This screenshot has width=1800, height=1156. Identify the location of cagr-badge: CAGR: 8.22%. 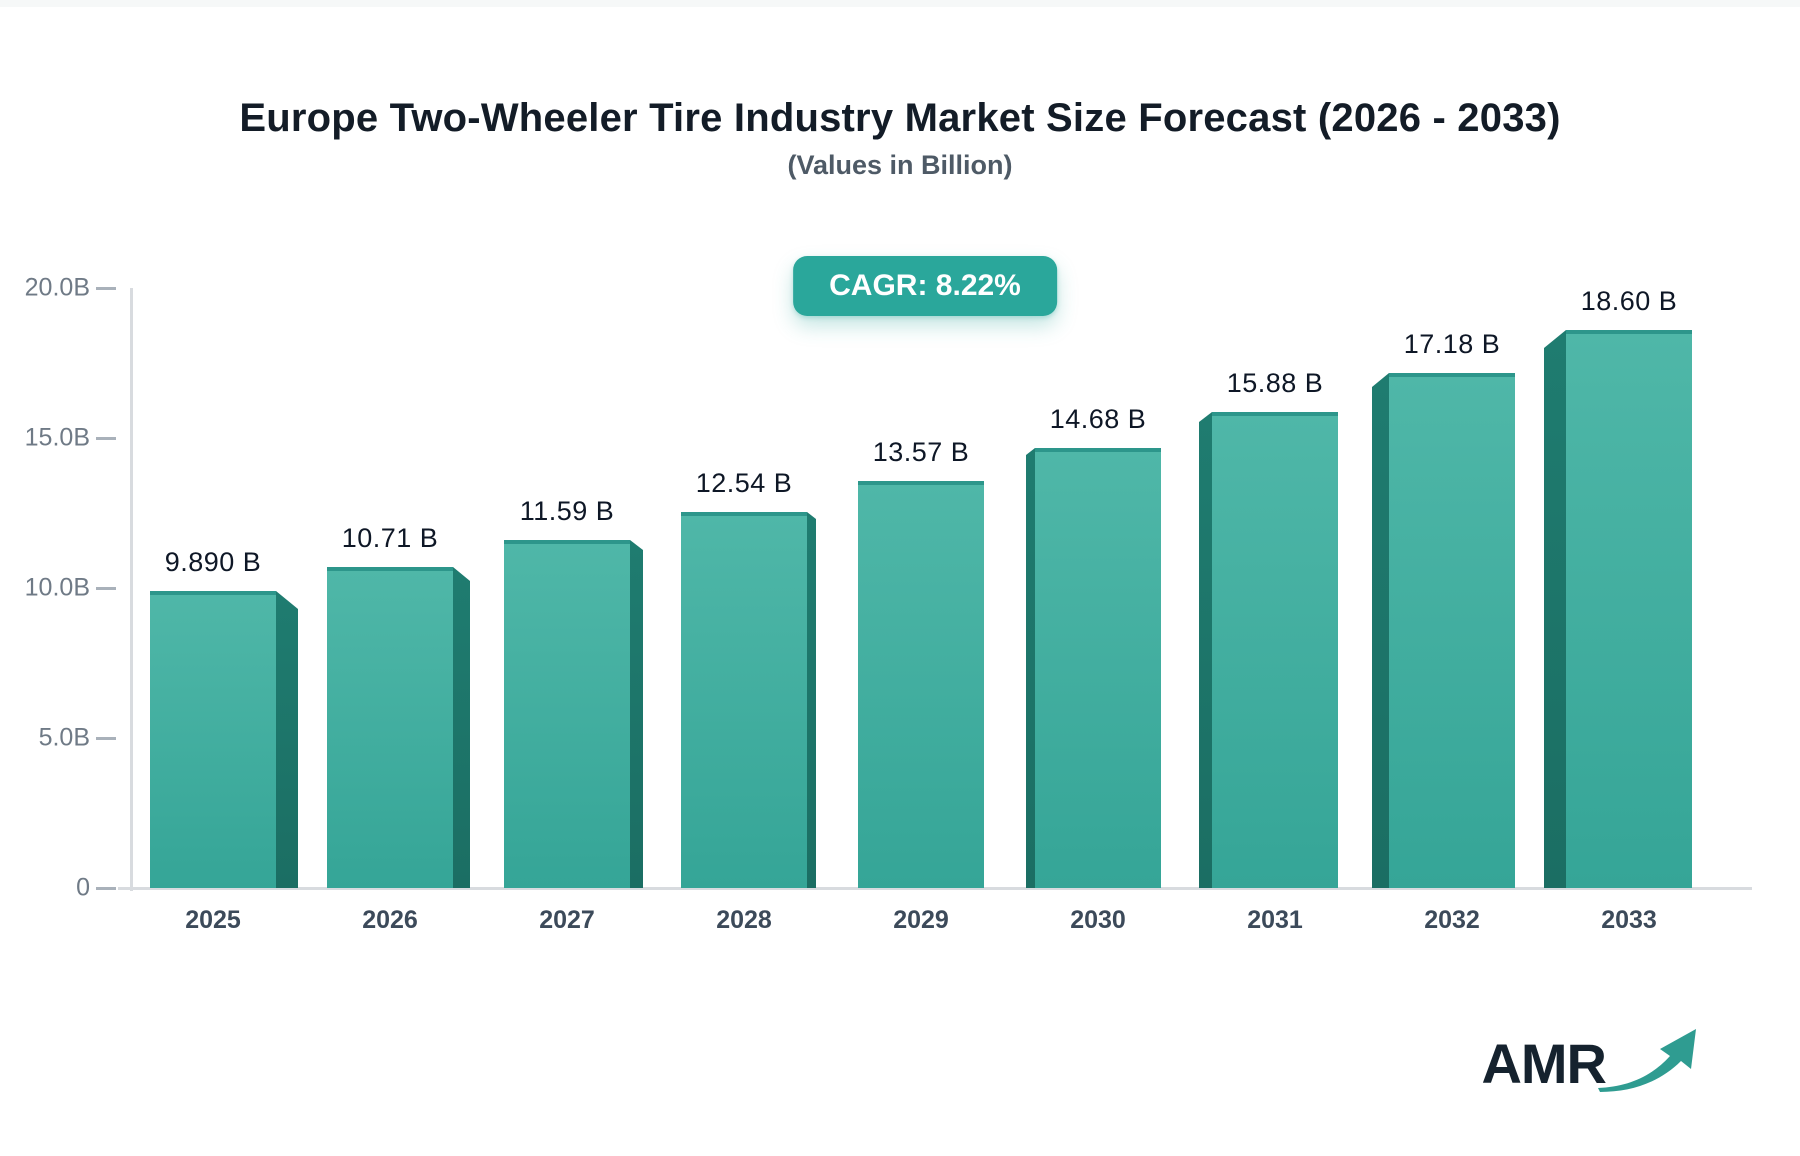
(925, 286).